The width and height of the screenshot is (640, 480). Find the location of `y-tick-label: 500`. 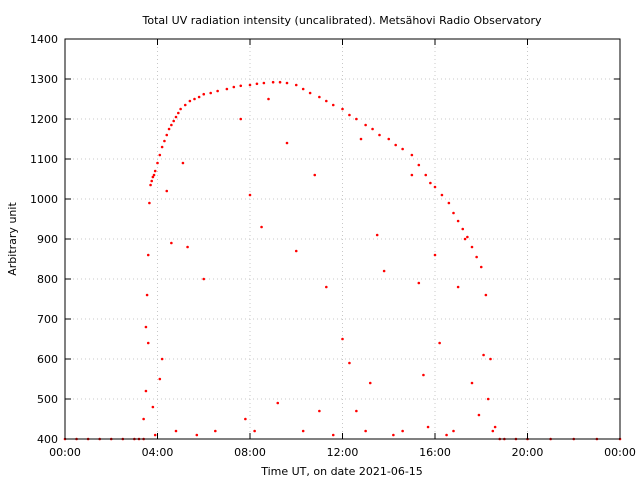

y-tick-label: 500 is located at coordinates (47, 399).